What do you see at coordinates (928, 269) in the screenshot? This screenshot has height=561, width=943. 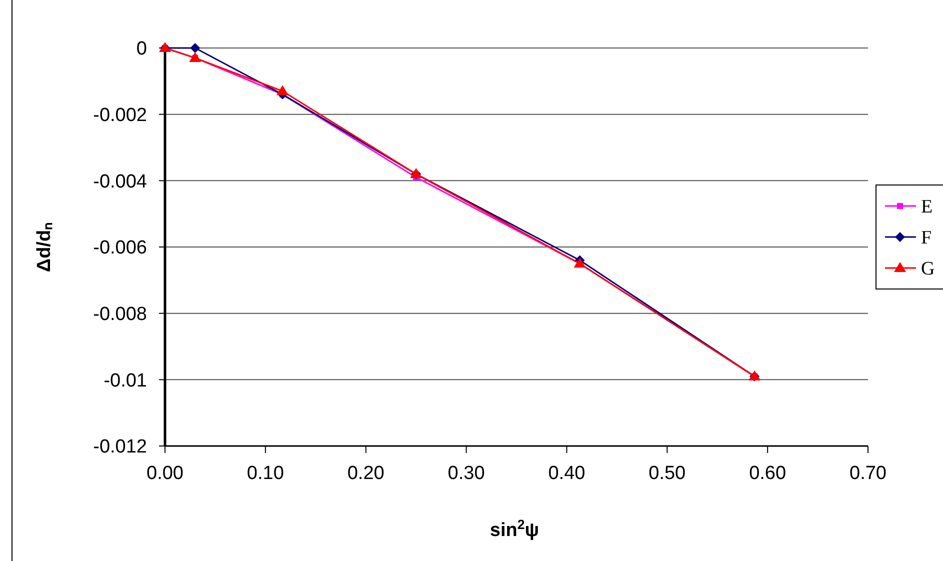 I see `legend-label: G` at bounding box center [928, 269].